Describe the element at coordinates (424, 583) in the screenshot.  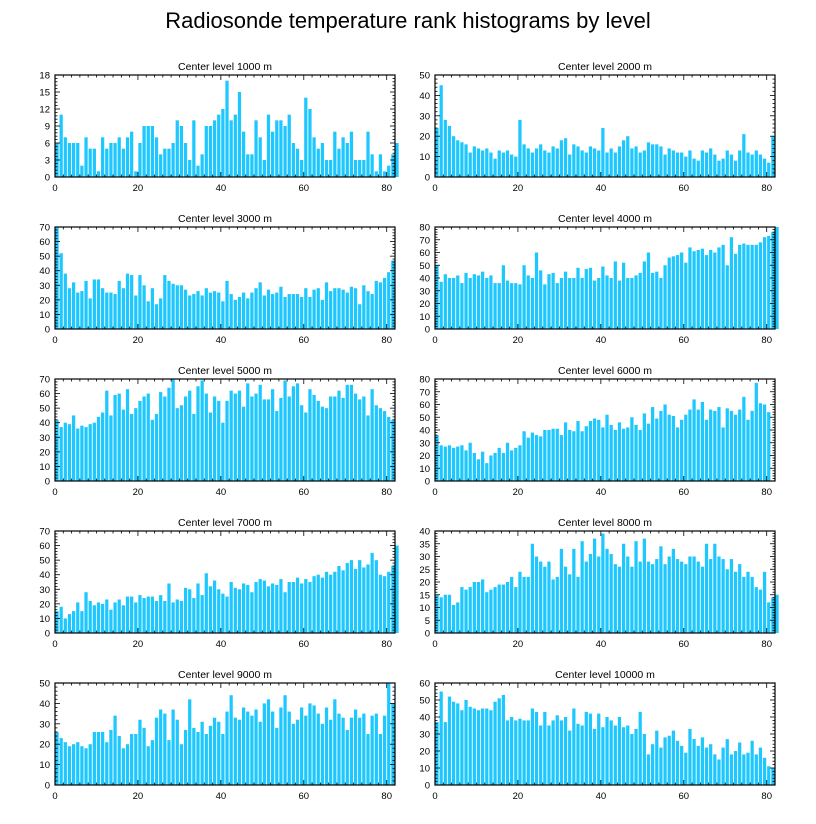
I see `y-tick-label: 20` at that location.